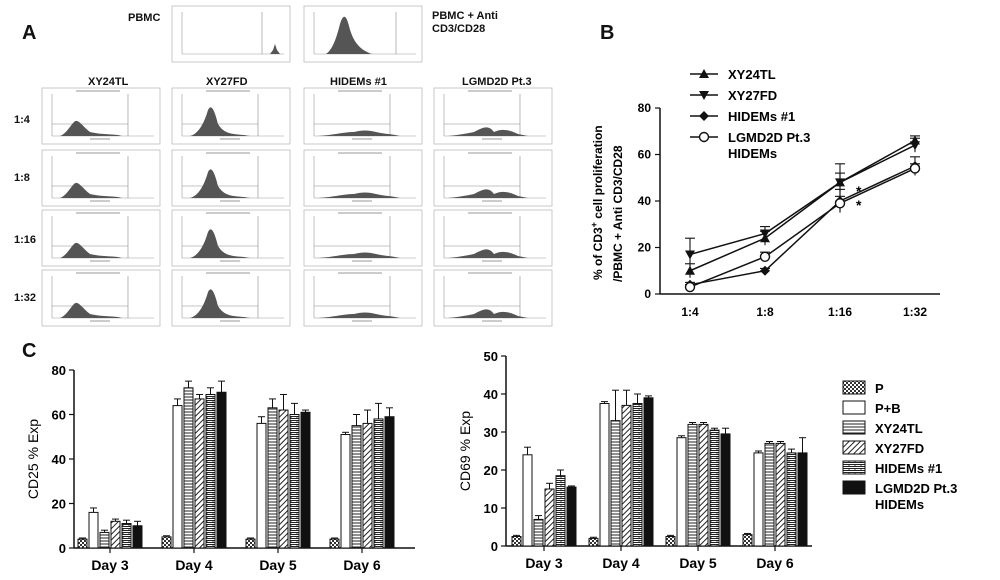 This screenshot has width=1000, height=580. What do you see at coordinates (775, 563) in the screenshot?
I see `c69-x-tick-label: Day 6` at bounding box center [775, 563].